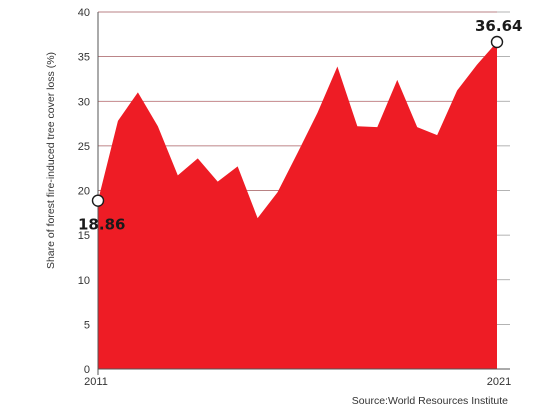 The height and width of the screenshot is (417, 542). Describe the element at coordinates (84, 192) in the screenshot. I see `y-tick-label: 20` at that location.